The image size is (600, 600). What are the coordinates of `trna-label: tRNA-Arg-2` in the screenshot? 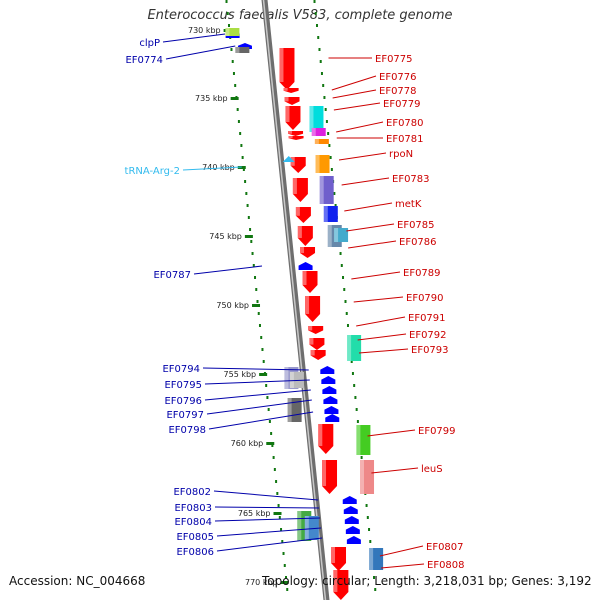 It's located at (152, 171).